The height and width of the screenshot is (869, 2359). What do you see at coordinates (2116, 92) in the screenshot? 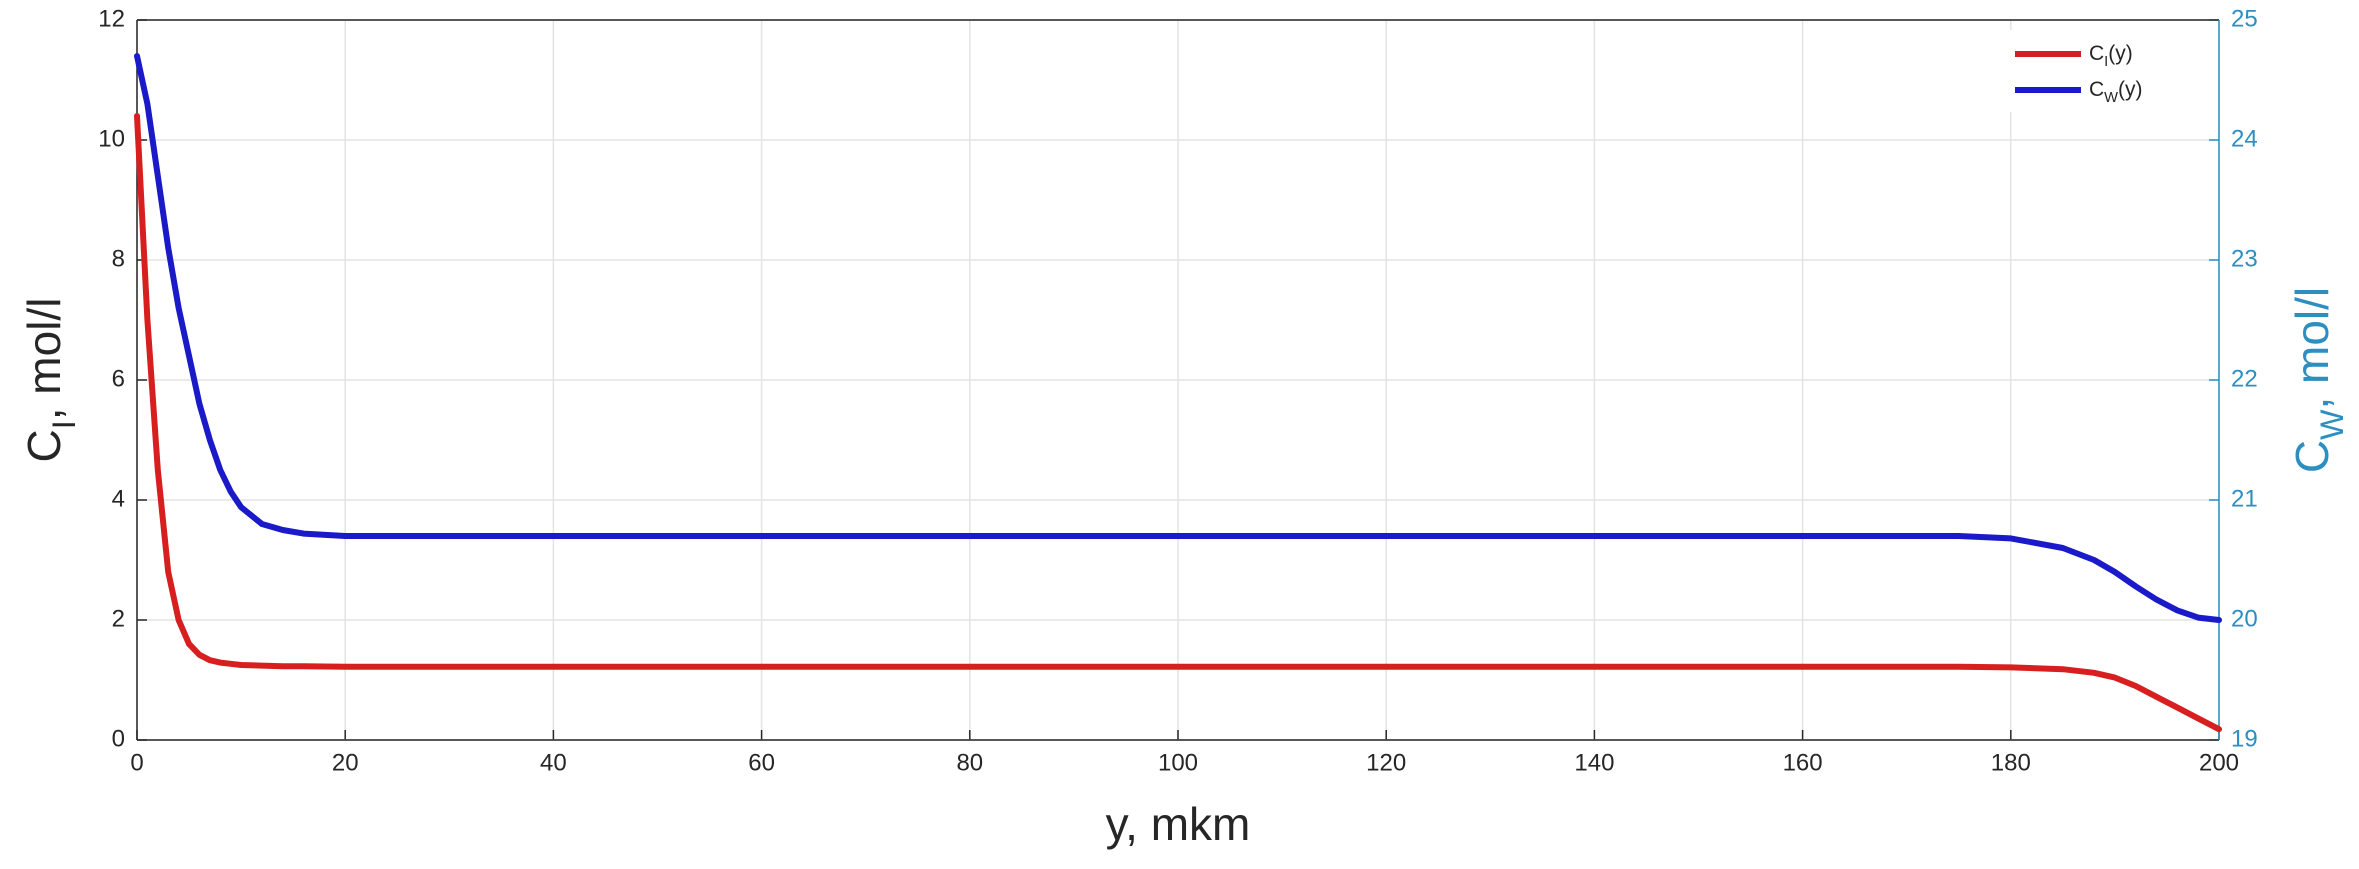
I see `legend-label: CW(y)` at bounding box center [2116, 92].